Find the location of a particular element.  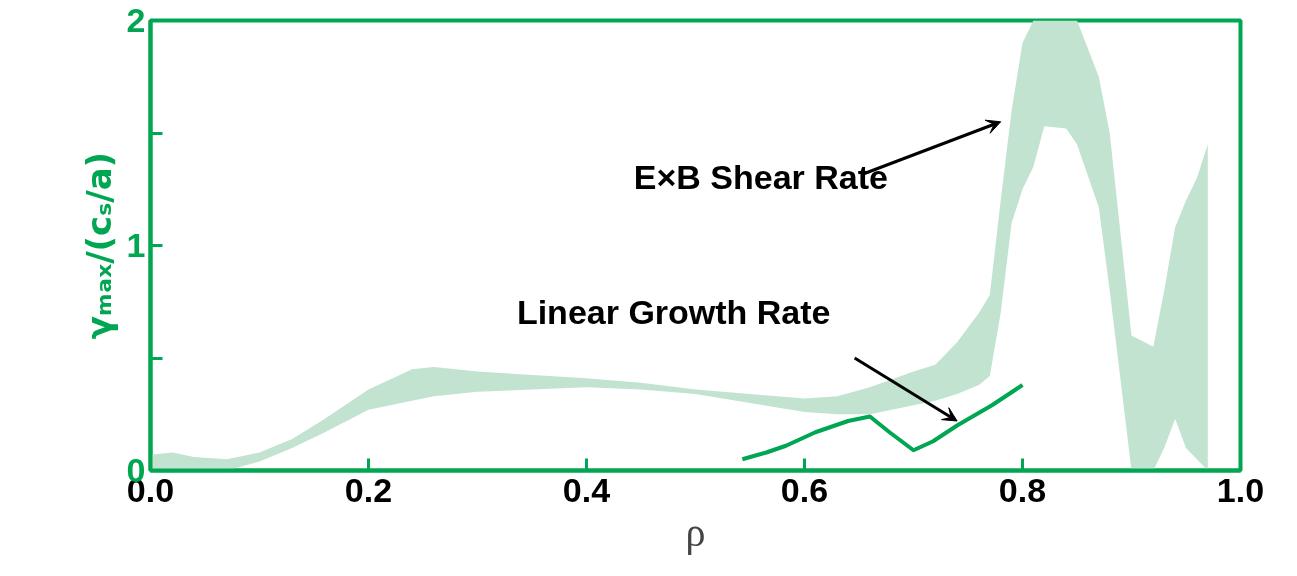

x-tick-label: 0.2 is located at coordinates (368, 489).